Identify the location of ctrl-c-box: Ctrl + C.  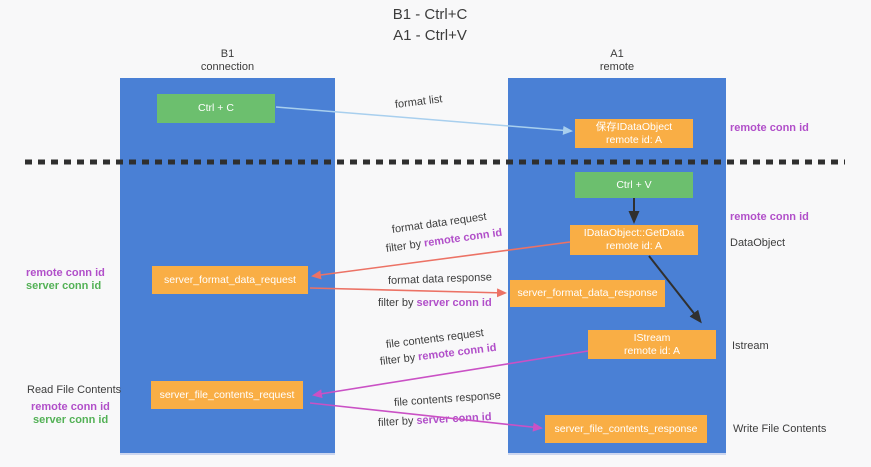
(216, 108).